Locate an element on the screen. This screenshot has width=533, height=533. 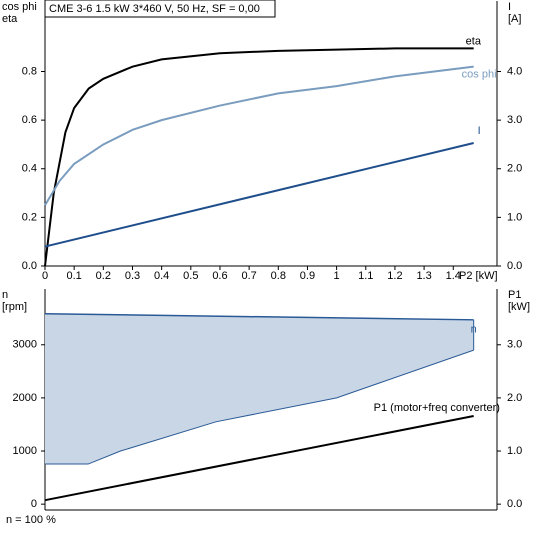
y-tick-label: 1000 is located at coordinates (25, 451).